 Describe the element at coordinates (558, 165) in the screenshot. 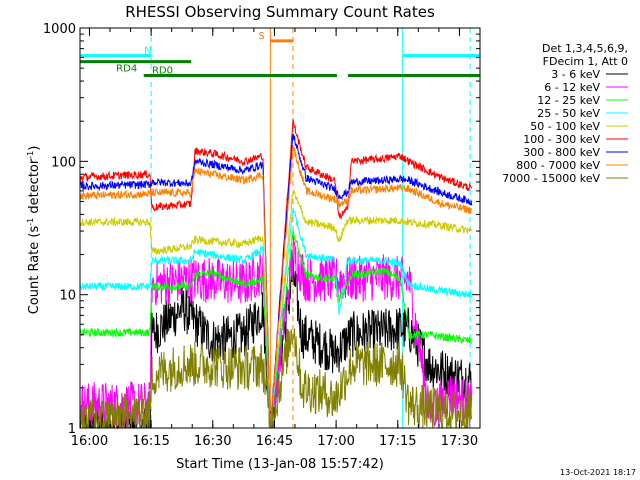

I see `legend-label-7: 800 - 7000 keV` at that location.